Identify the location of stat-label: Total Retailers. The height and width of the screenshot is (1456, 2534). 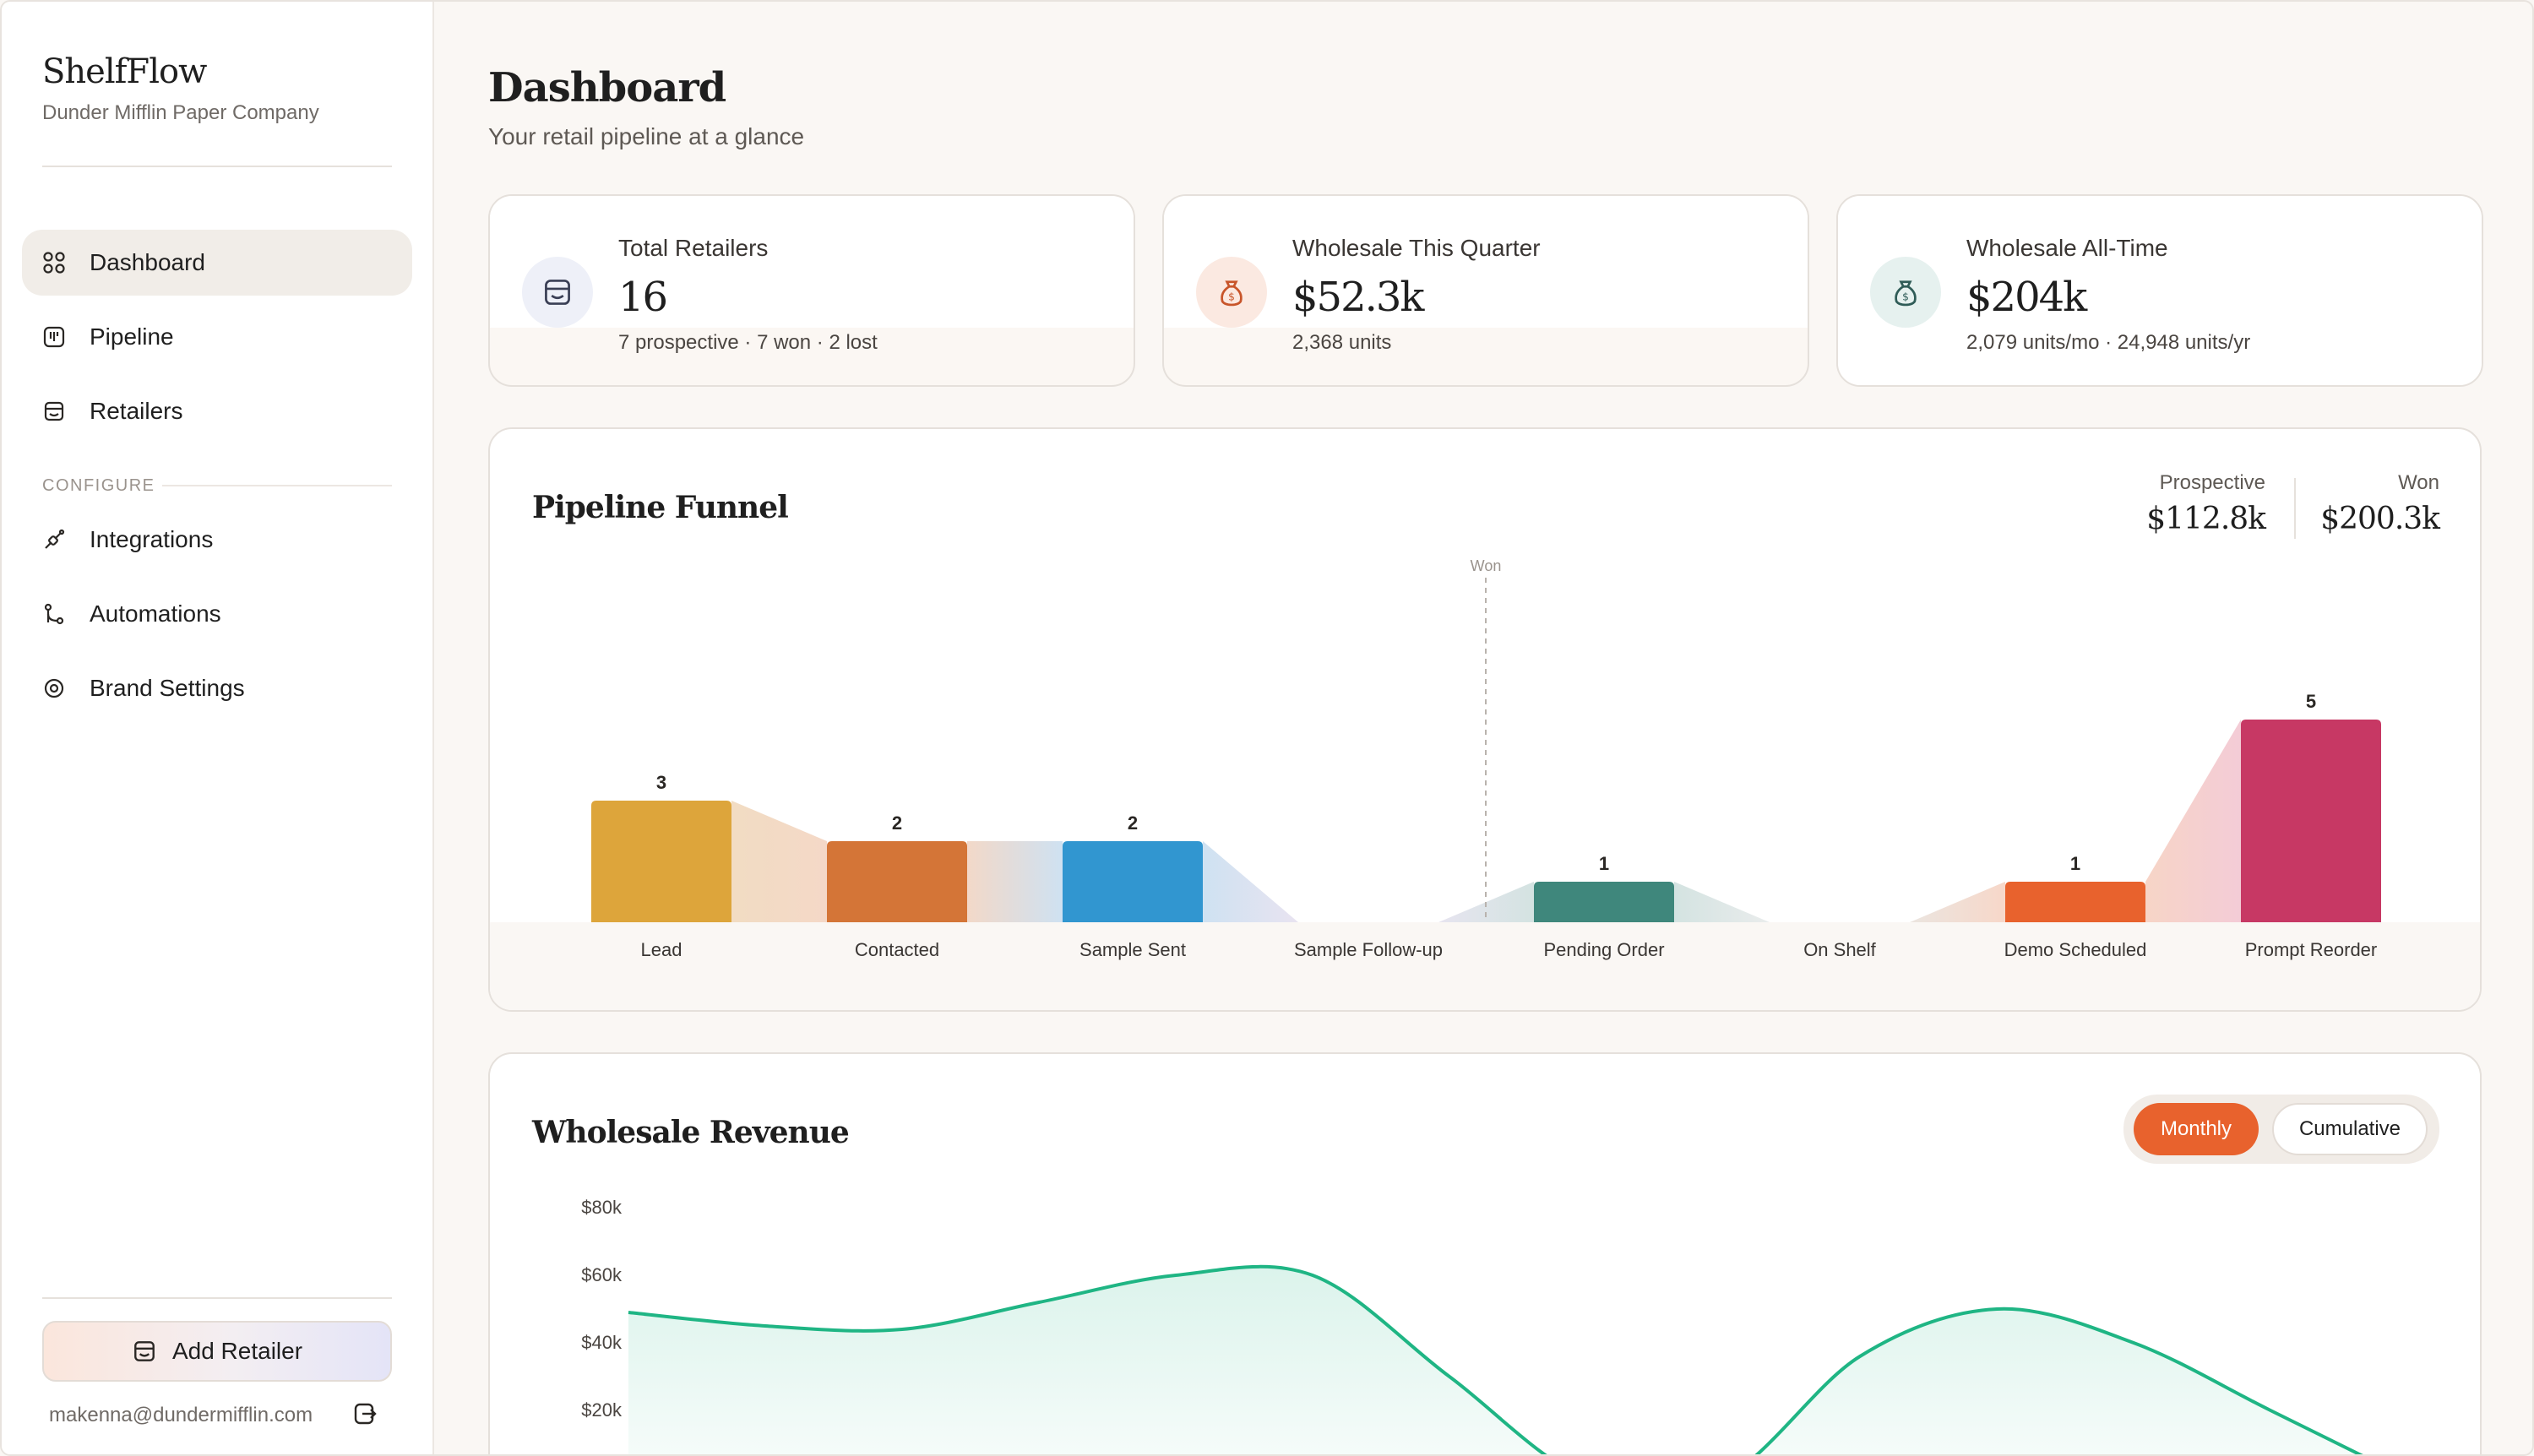
(693, 248).